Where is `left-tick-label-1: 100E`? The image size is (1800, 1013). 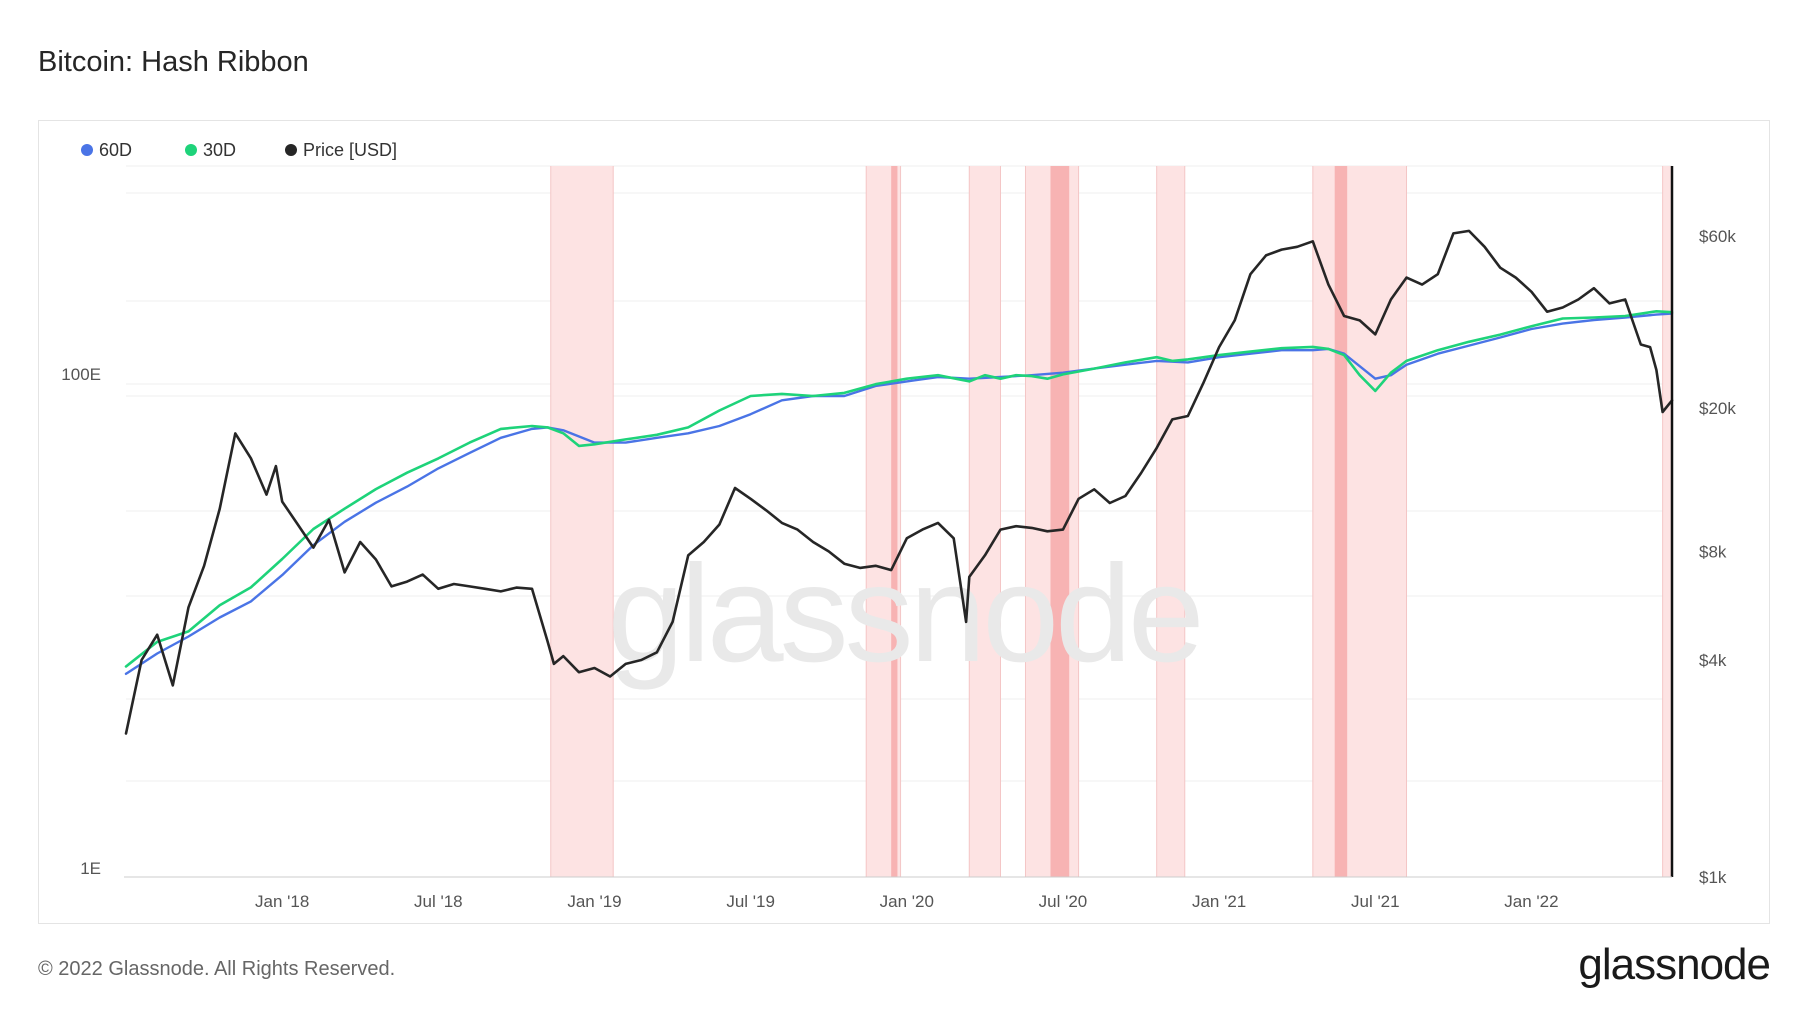
left-tick-label-1: 100E is located at coordinates (81, 374).